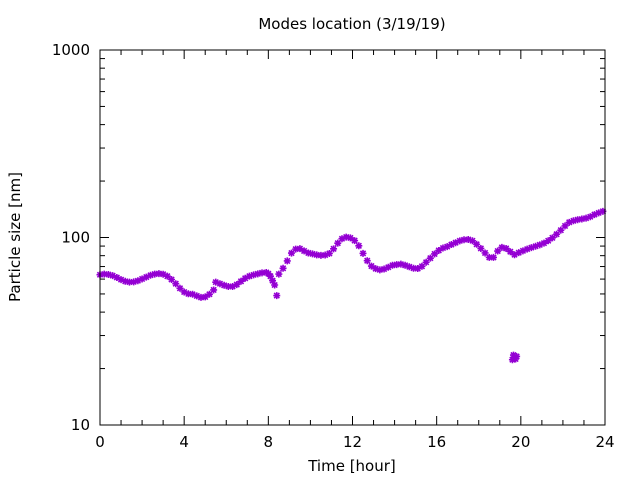 The image size is (640, 480). What do you see at coordinates (75, 238) in the screenshot?
I see `y-tick-label: 100` at bounding box center [75, 238].